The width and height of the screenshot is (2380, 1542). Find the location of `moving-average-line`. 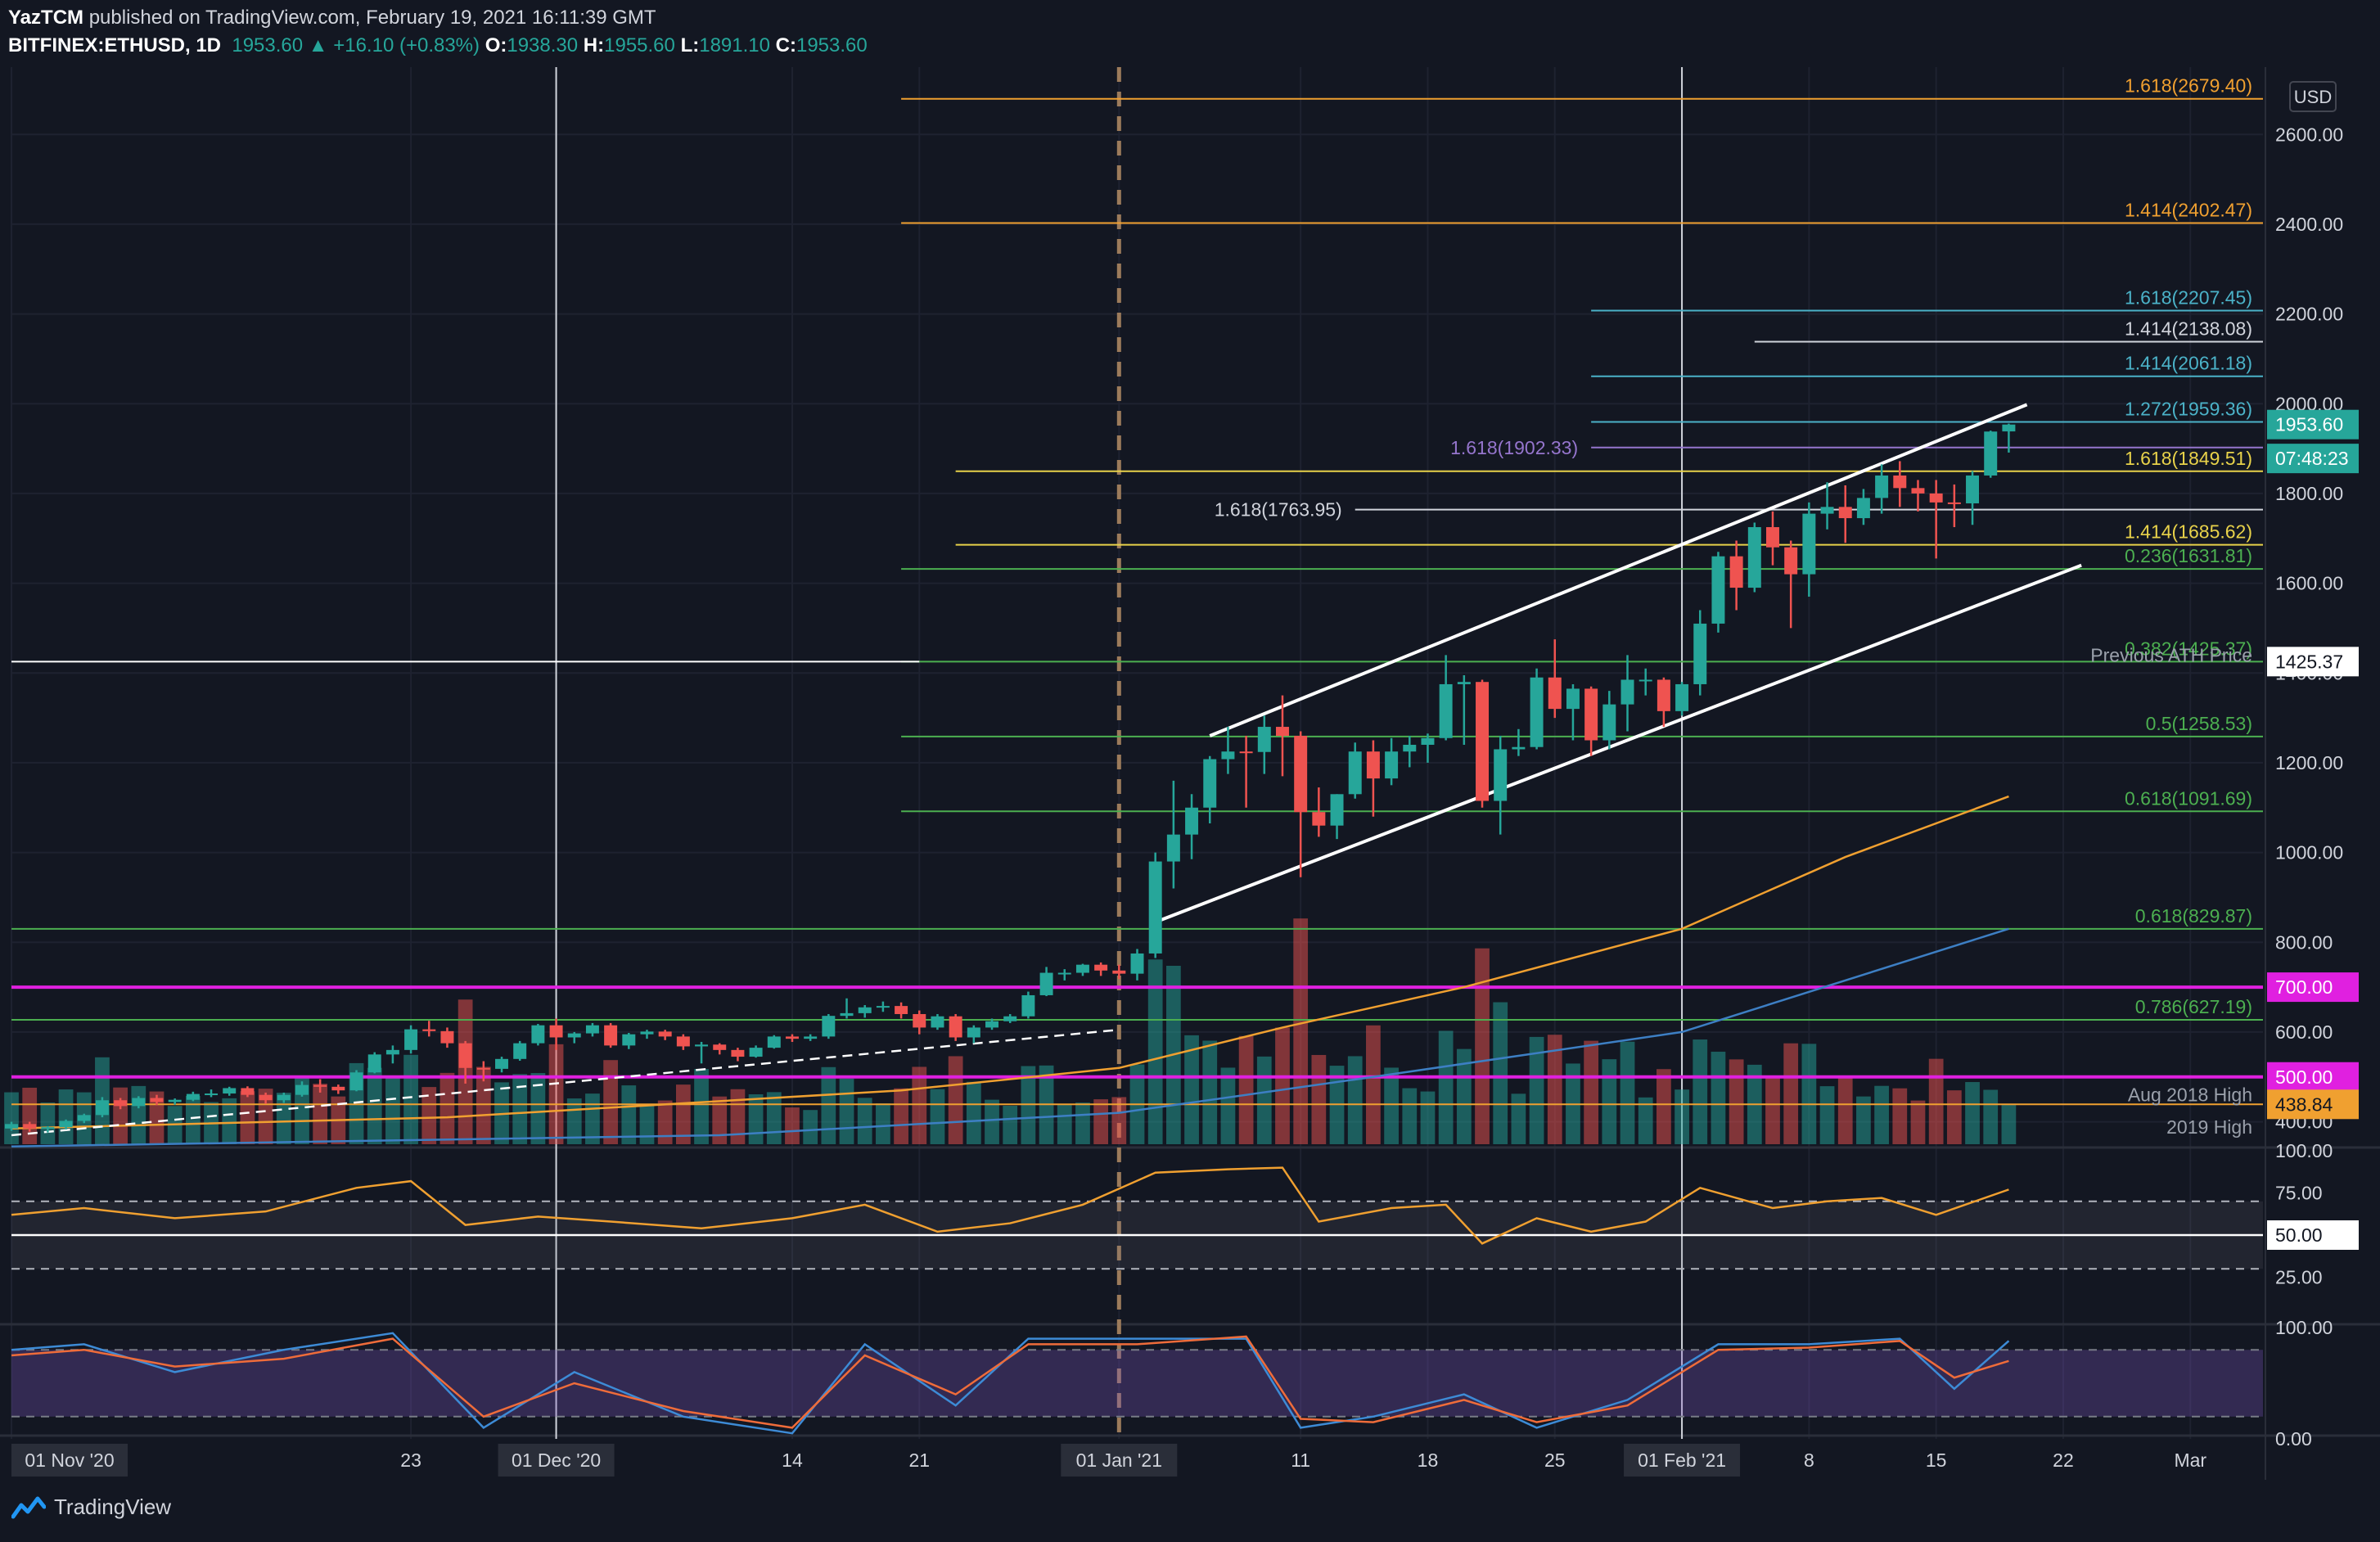

moving-average-line is located at coordinates (1010, 1037).